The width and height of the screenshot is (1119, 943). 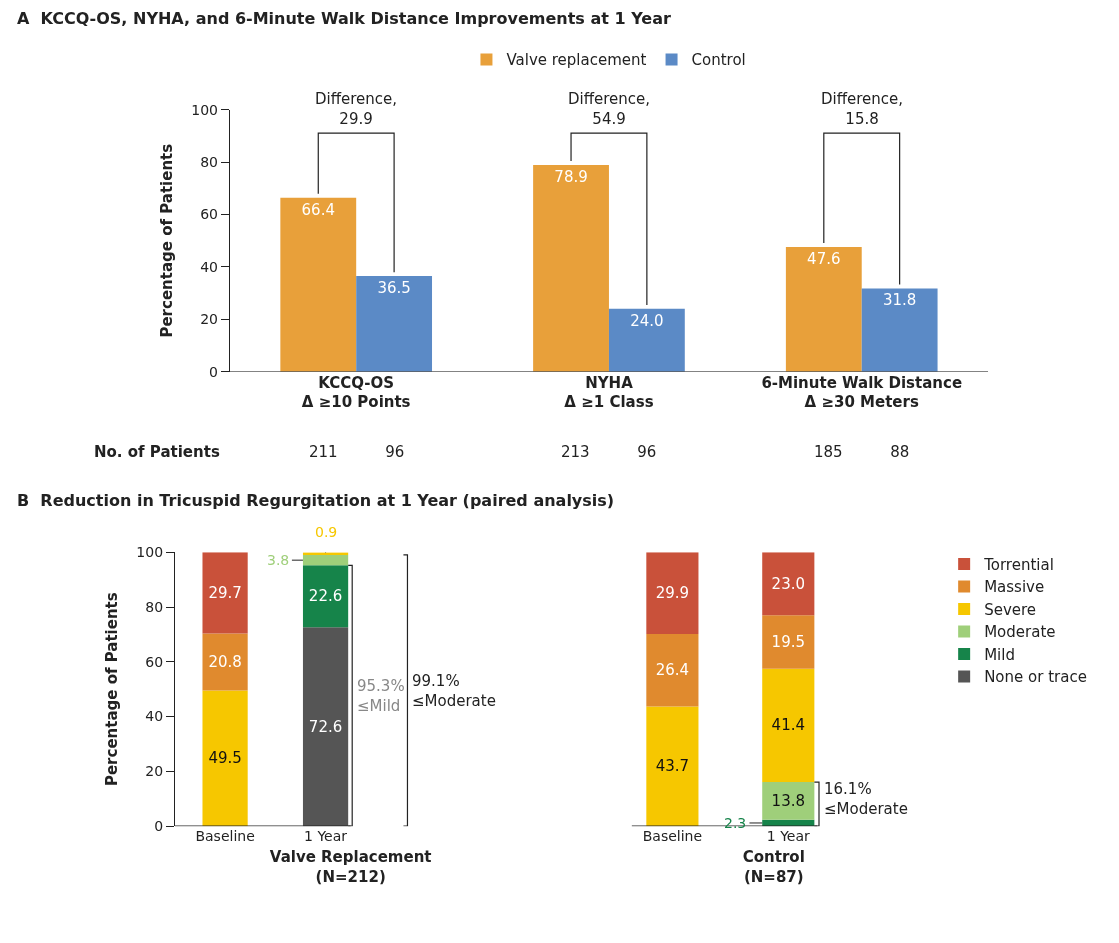 What do you see at coordinates (394, 288) in the screenshot?
I see `data-label: 36.5` at bounding box center [394, 288].